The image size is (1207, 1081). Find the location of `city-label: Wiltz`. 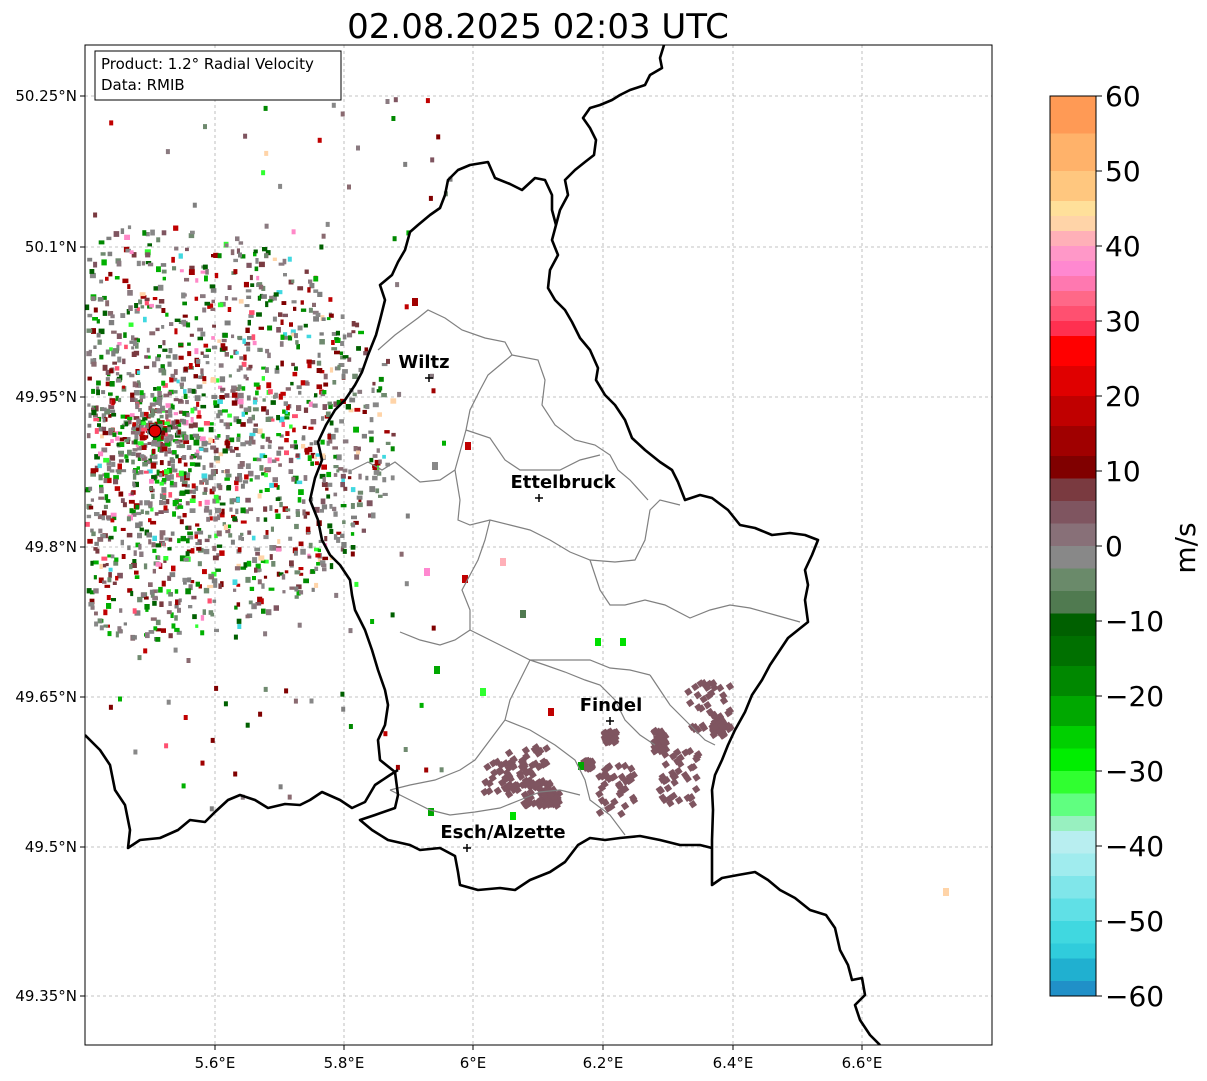

city-label: Wiltz is located at coordinates (423, 362).